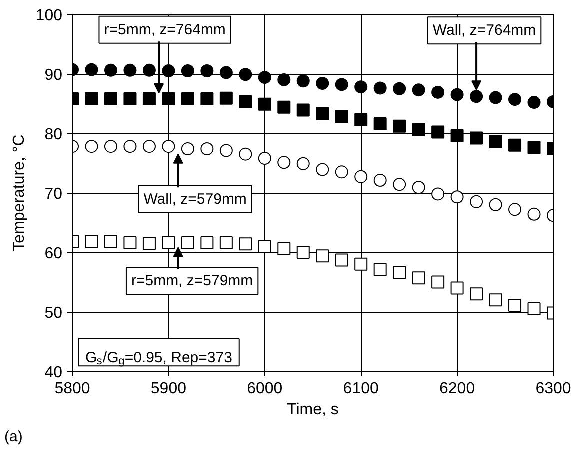 The height and width of the screenshot is (450, 571). Describe the element at coordinates (53, 254) in the screenshot. I see `y-tick-label: 60` at that location.